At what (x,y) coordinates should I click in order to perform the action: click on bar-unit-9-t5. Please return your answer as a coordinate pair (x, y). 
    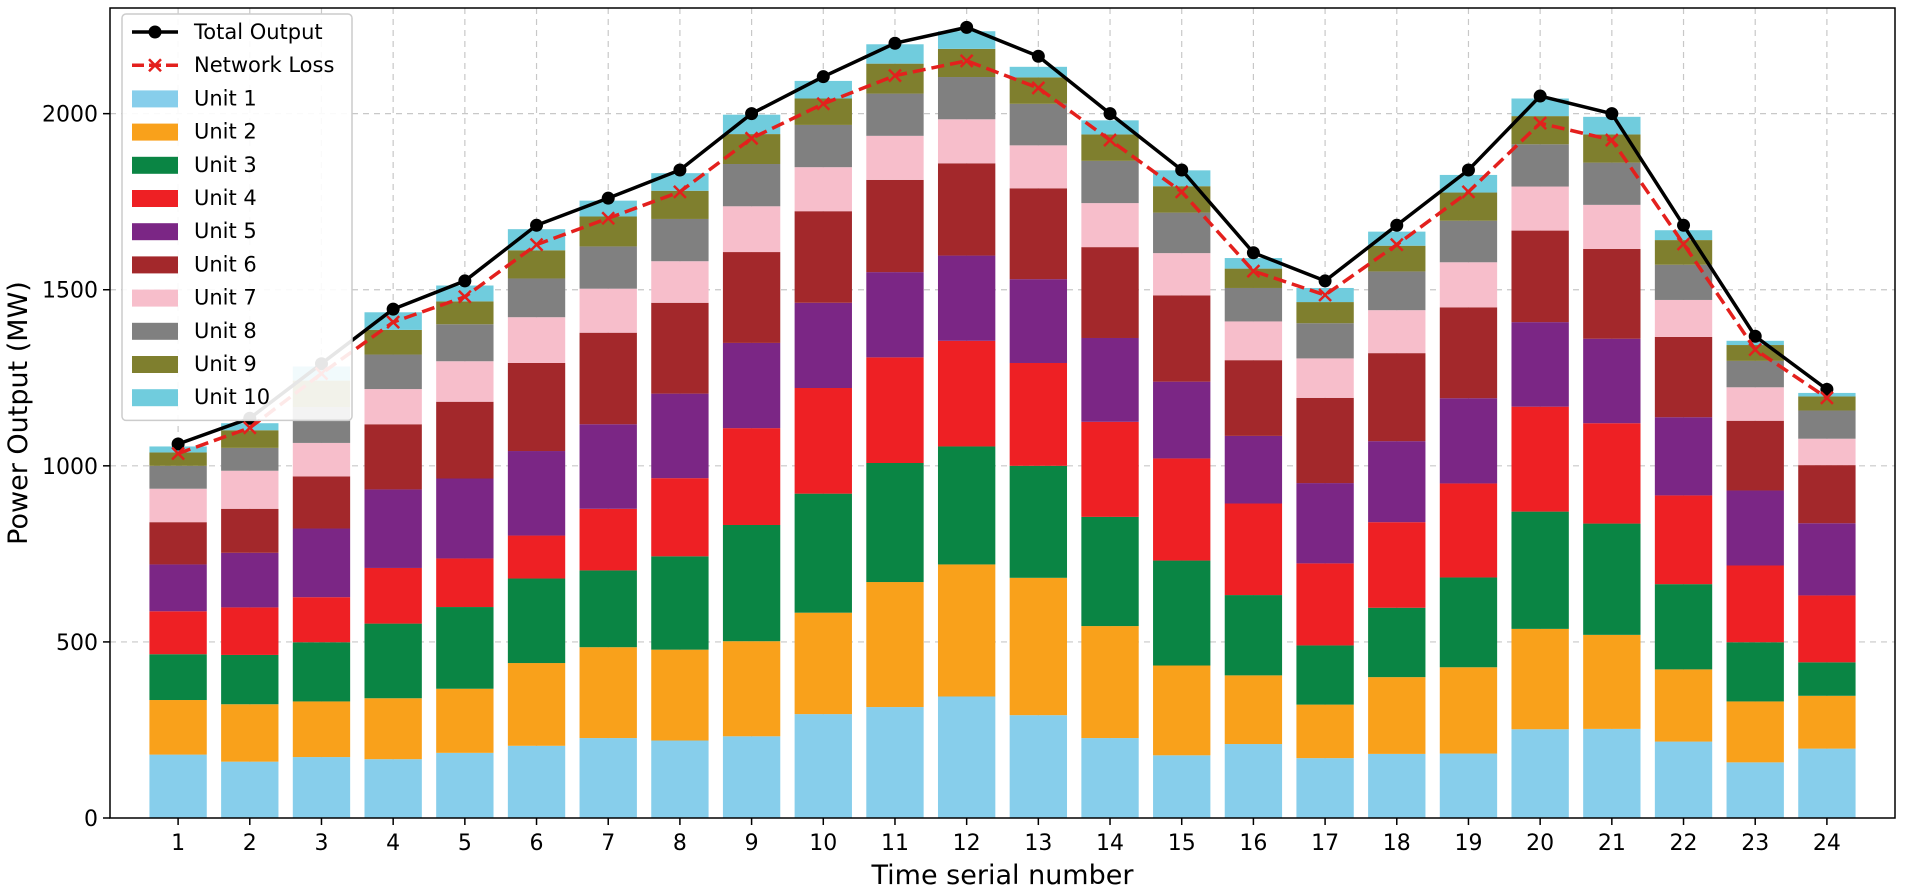
    Looking at the image, I should click on (465, 313).